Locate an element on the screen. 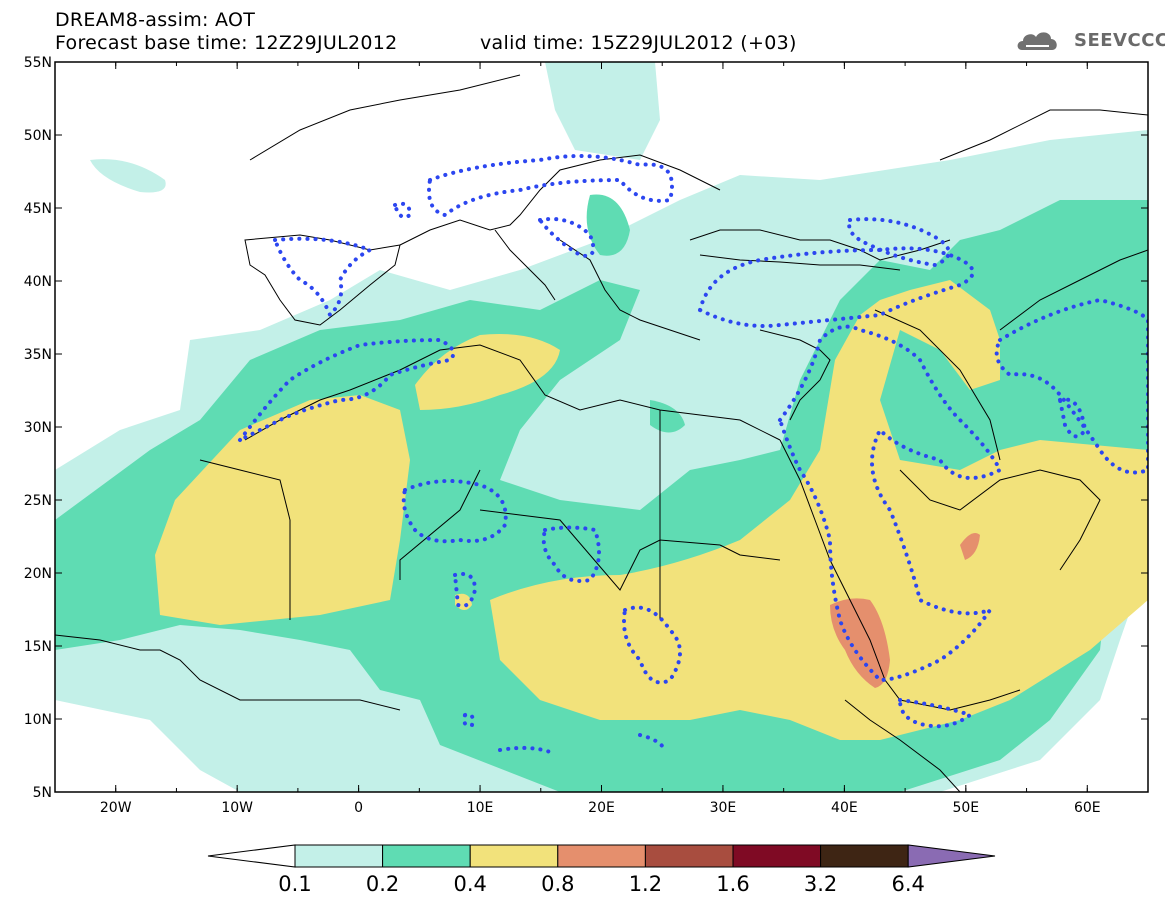  colorbar-label: 1.6 is located at coordinates (732, 884).